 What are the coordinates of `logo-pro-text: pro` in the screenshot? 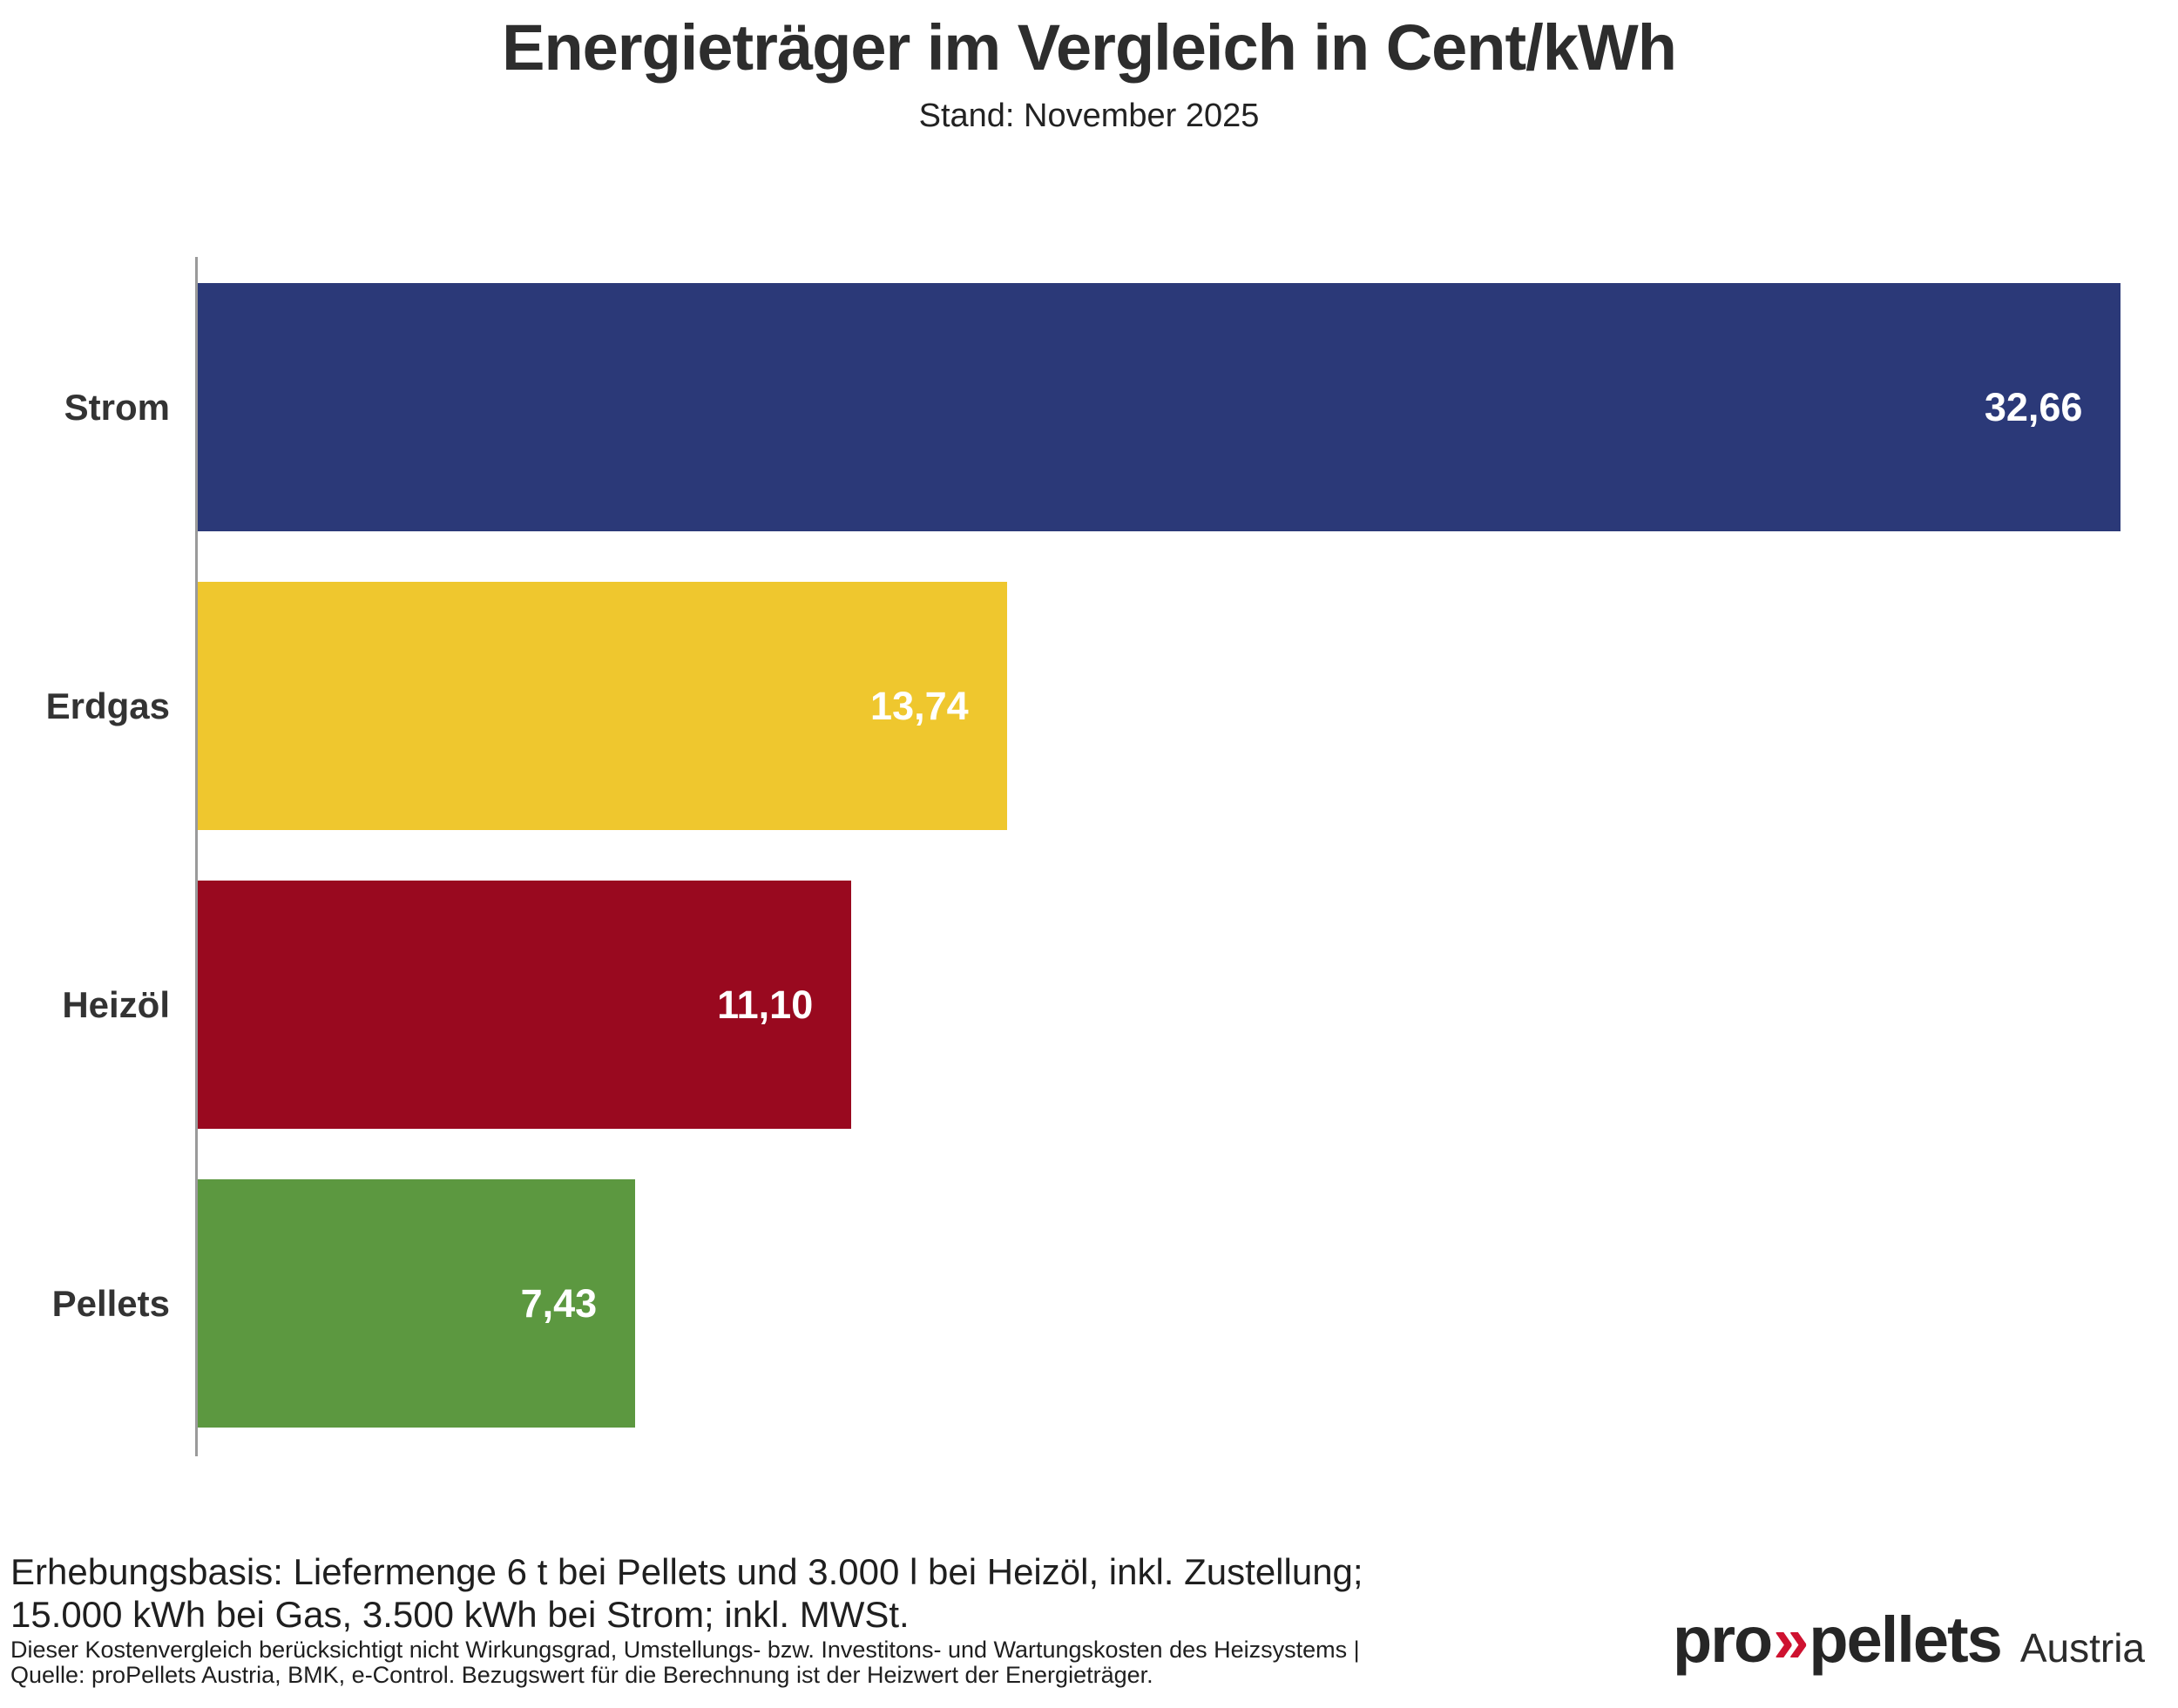 It's located at (1723, 1639).